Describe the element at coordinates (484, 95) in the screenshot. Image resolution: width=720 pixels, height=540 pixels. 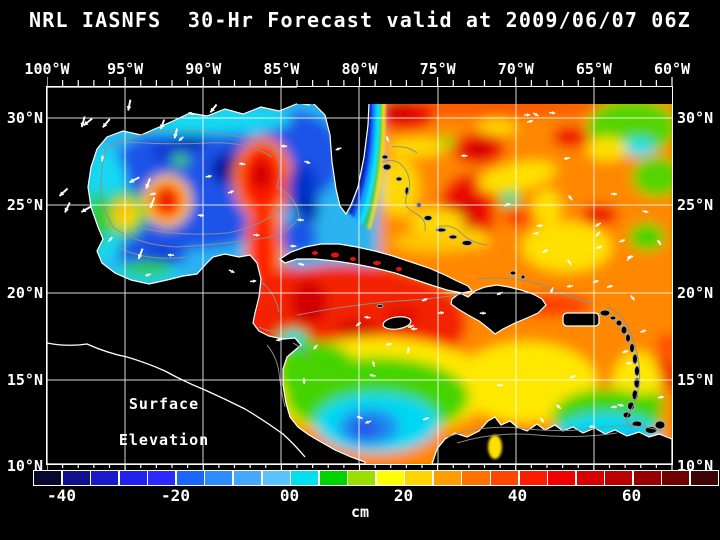
I see `no-data-strip` at that location.